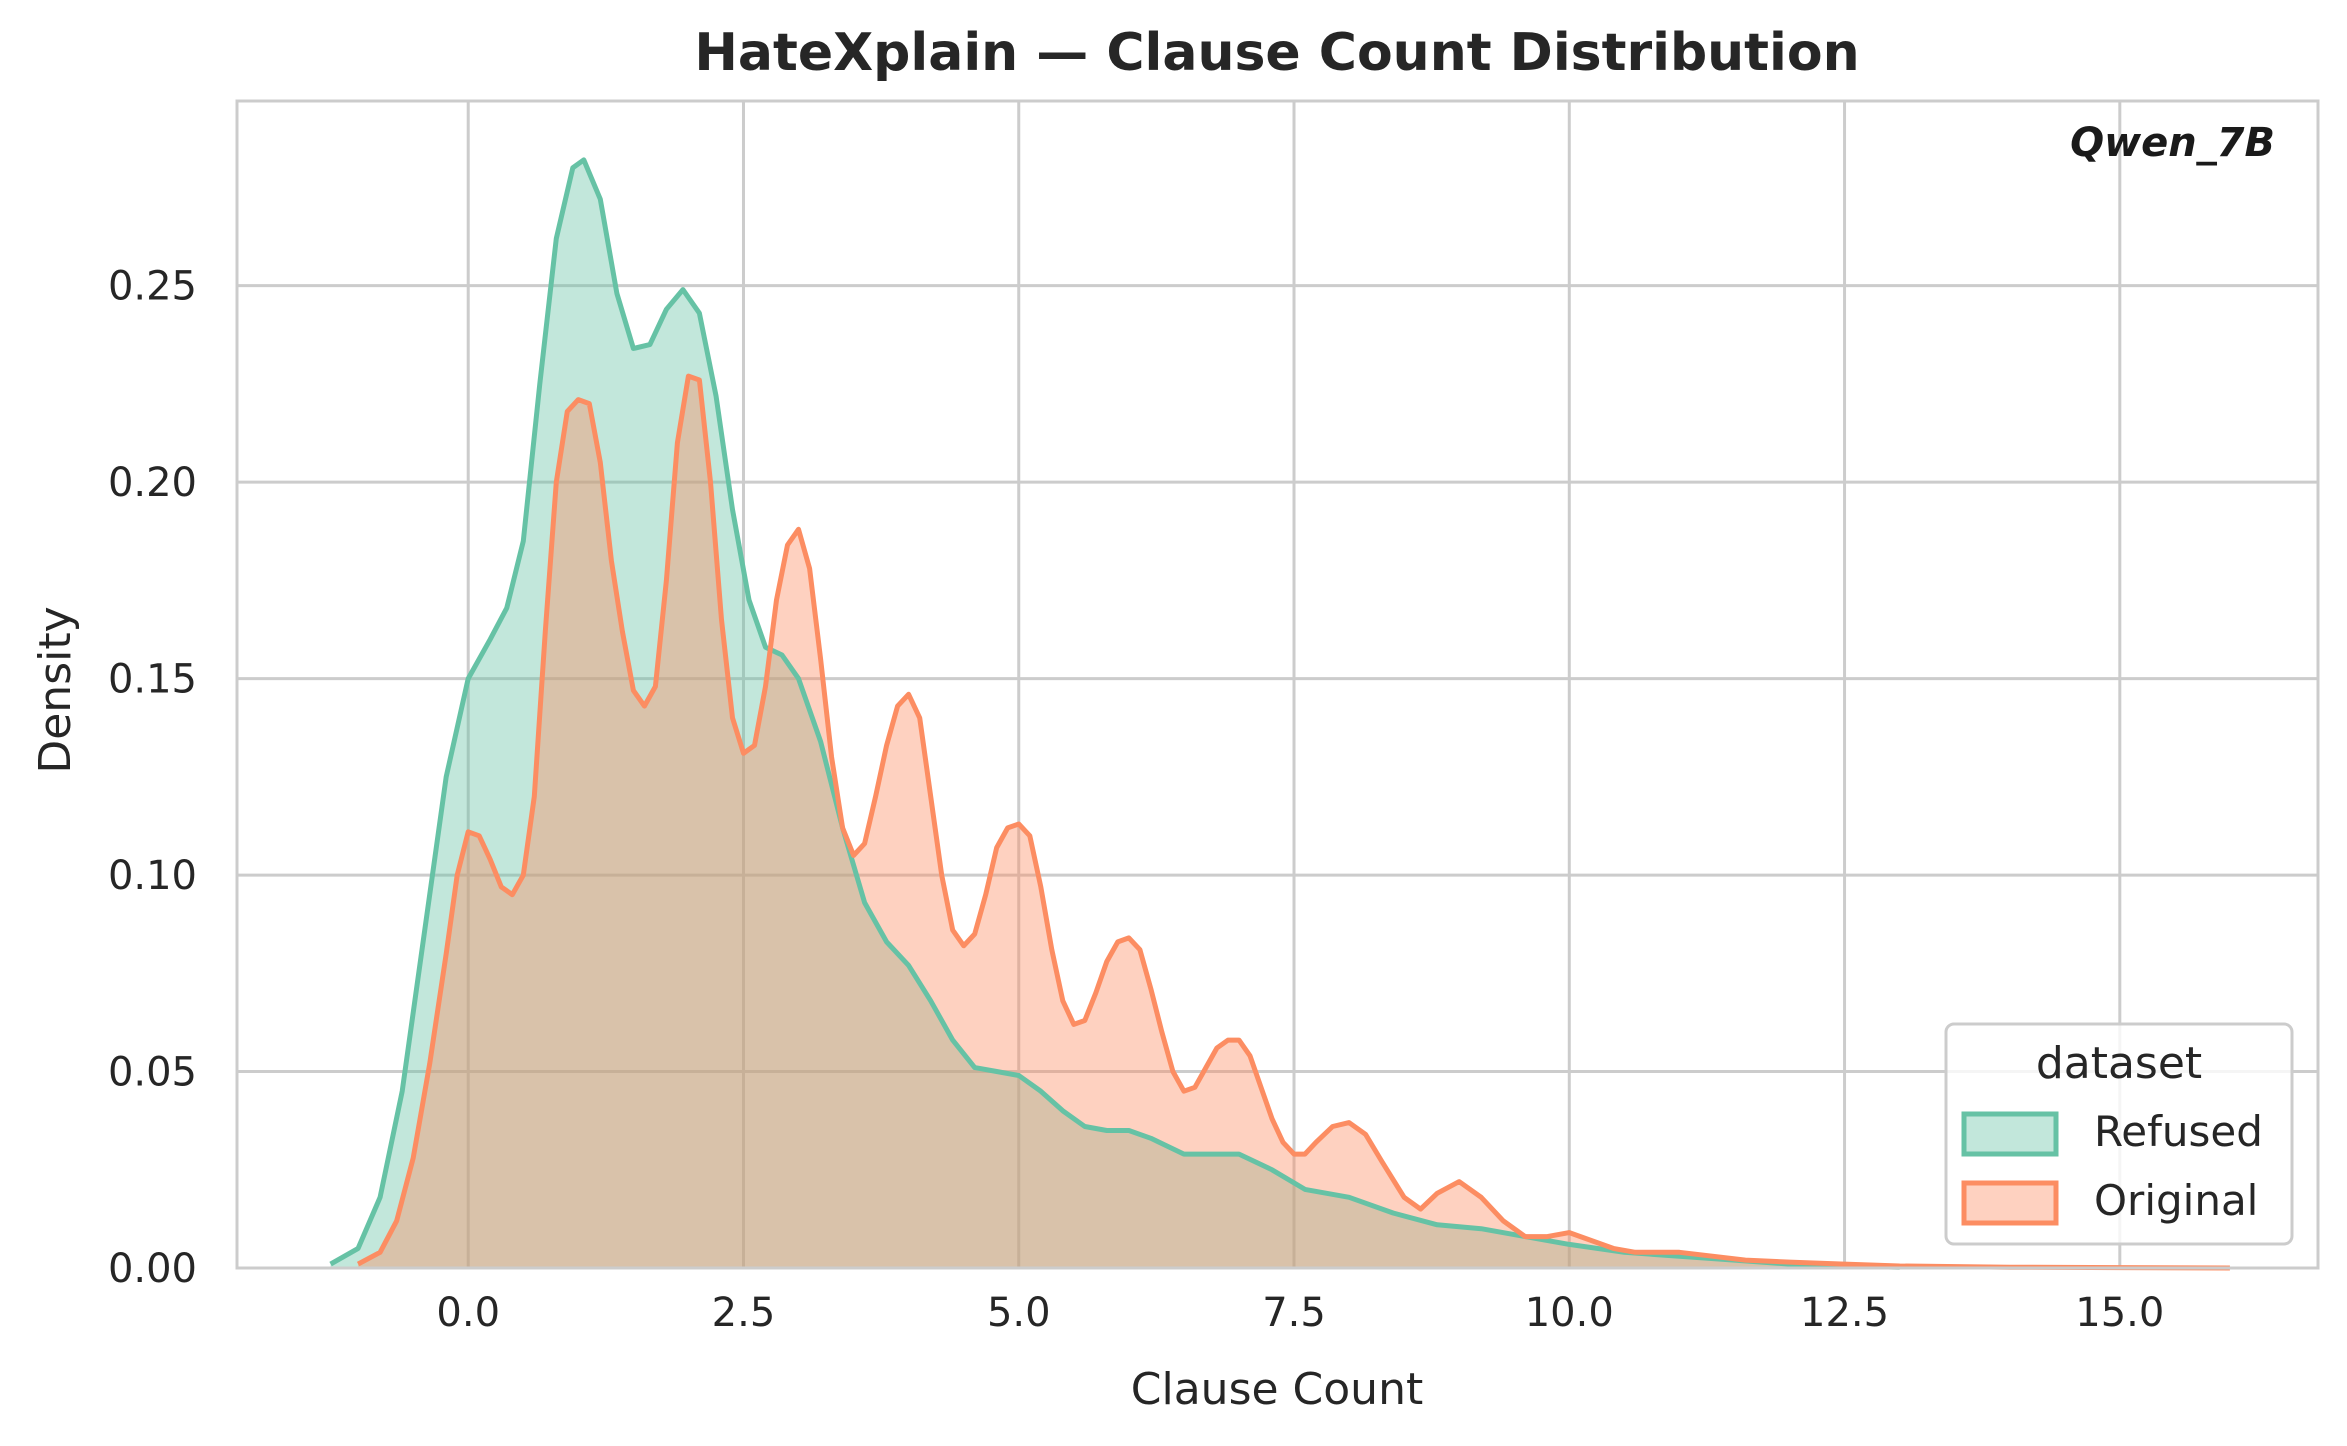  Describe the element at coordinates (744, 1313) in the screenshot. I see `x-tick-label: 2.5` at that location.